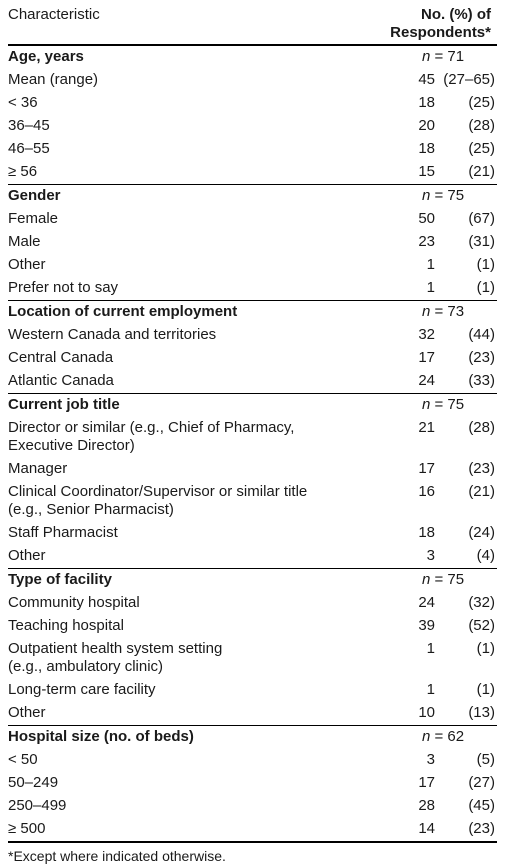 The width and height of the screenshot is (505, 865). Describe the element at coordinates (199, 149) in the screenshot. I see `row-label: 46–55` at that location.